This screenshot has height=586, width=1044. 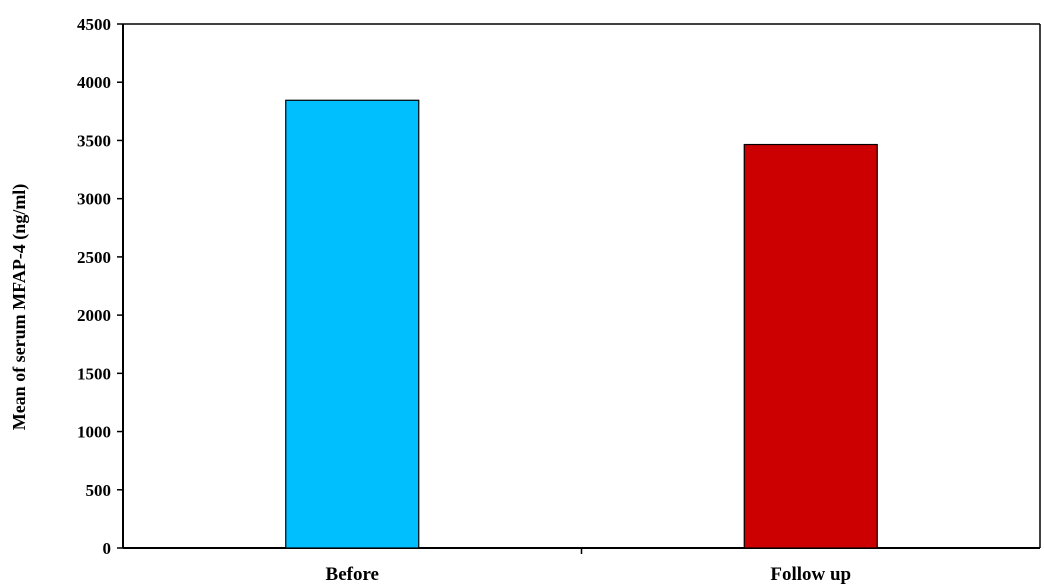 What do you see at coordinates (352, 324) in the screenshot?
I see `bar-before` at bounding box center [352, 324].